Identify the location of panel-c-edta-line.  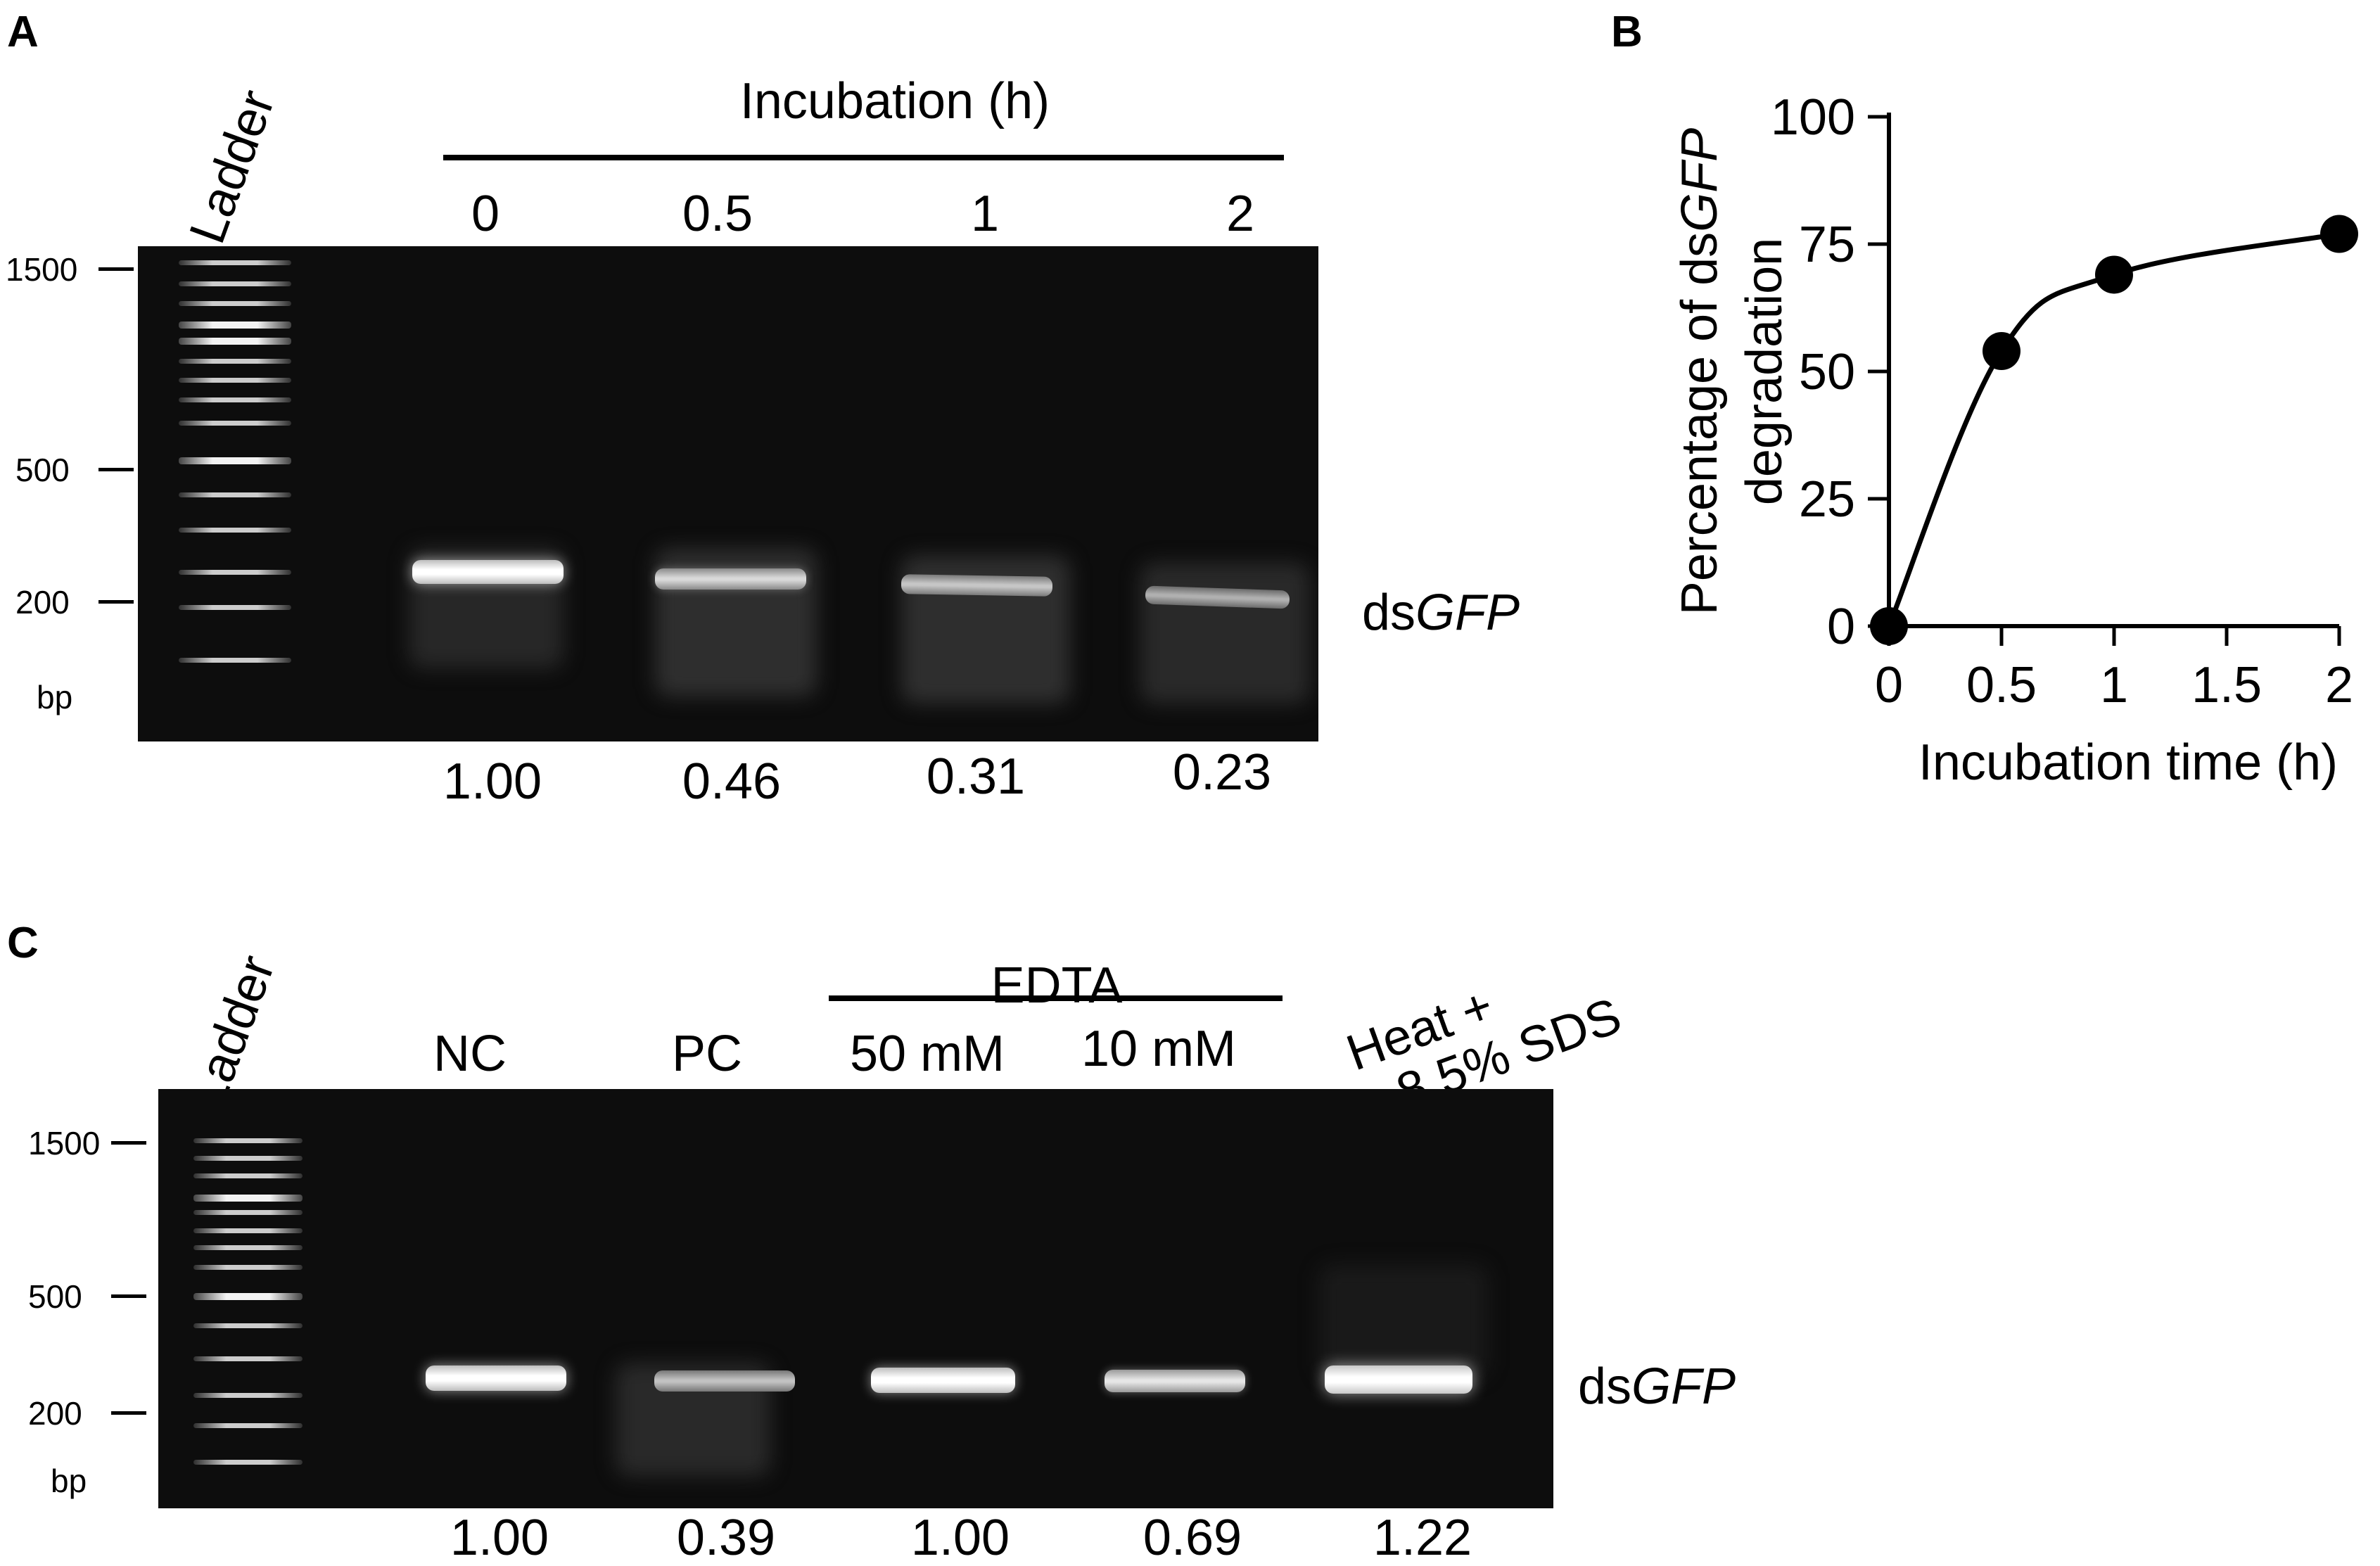
(1056, 998).